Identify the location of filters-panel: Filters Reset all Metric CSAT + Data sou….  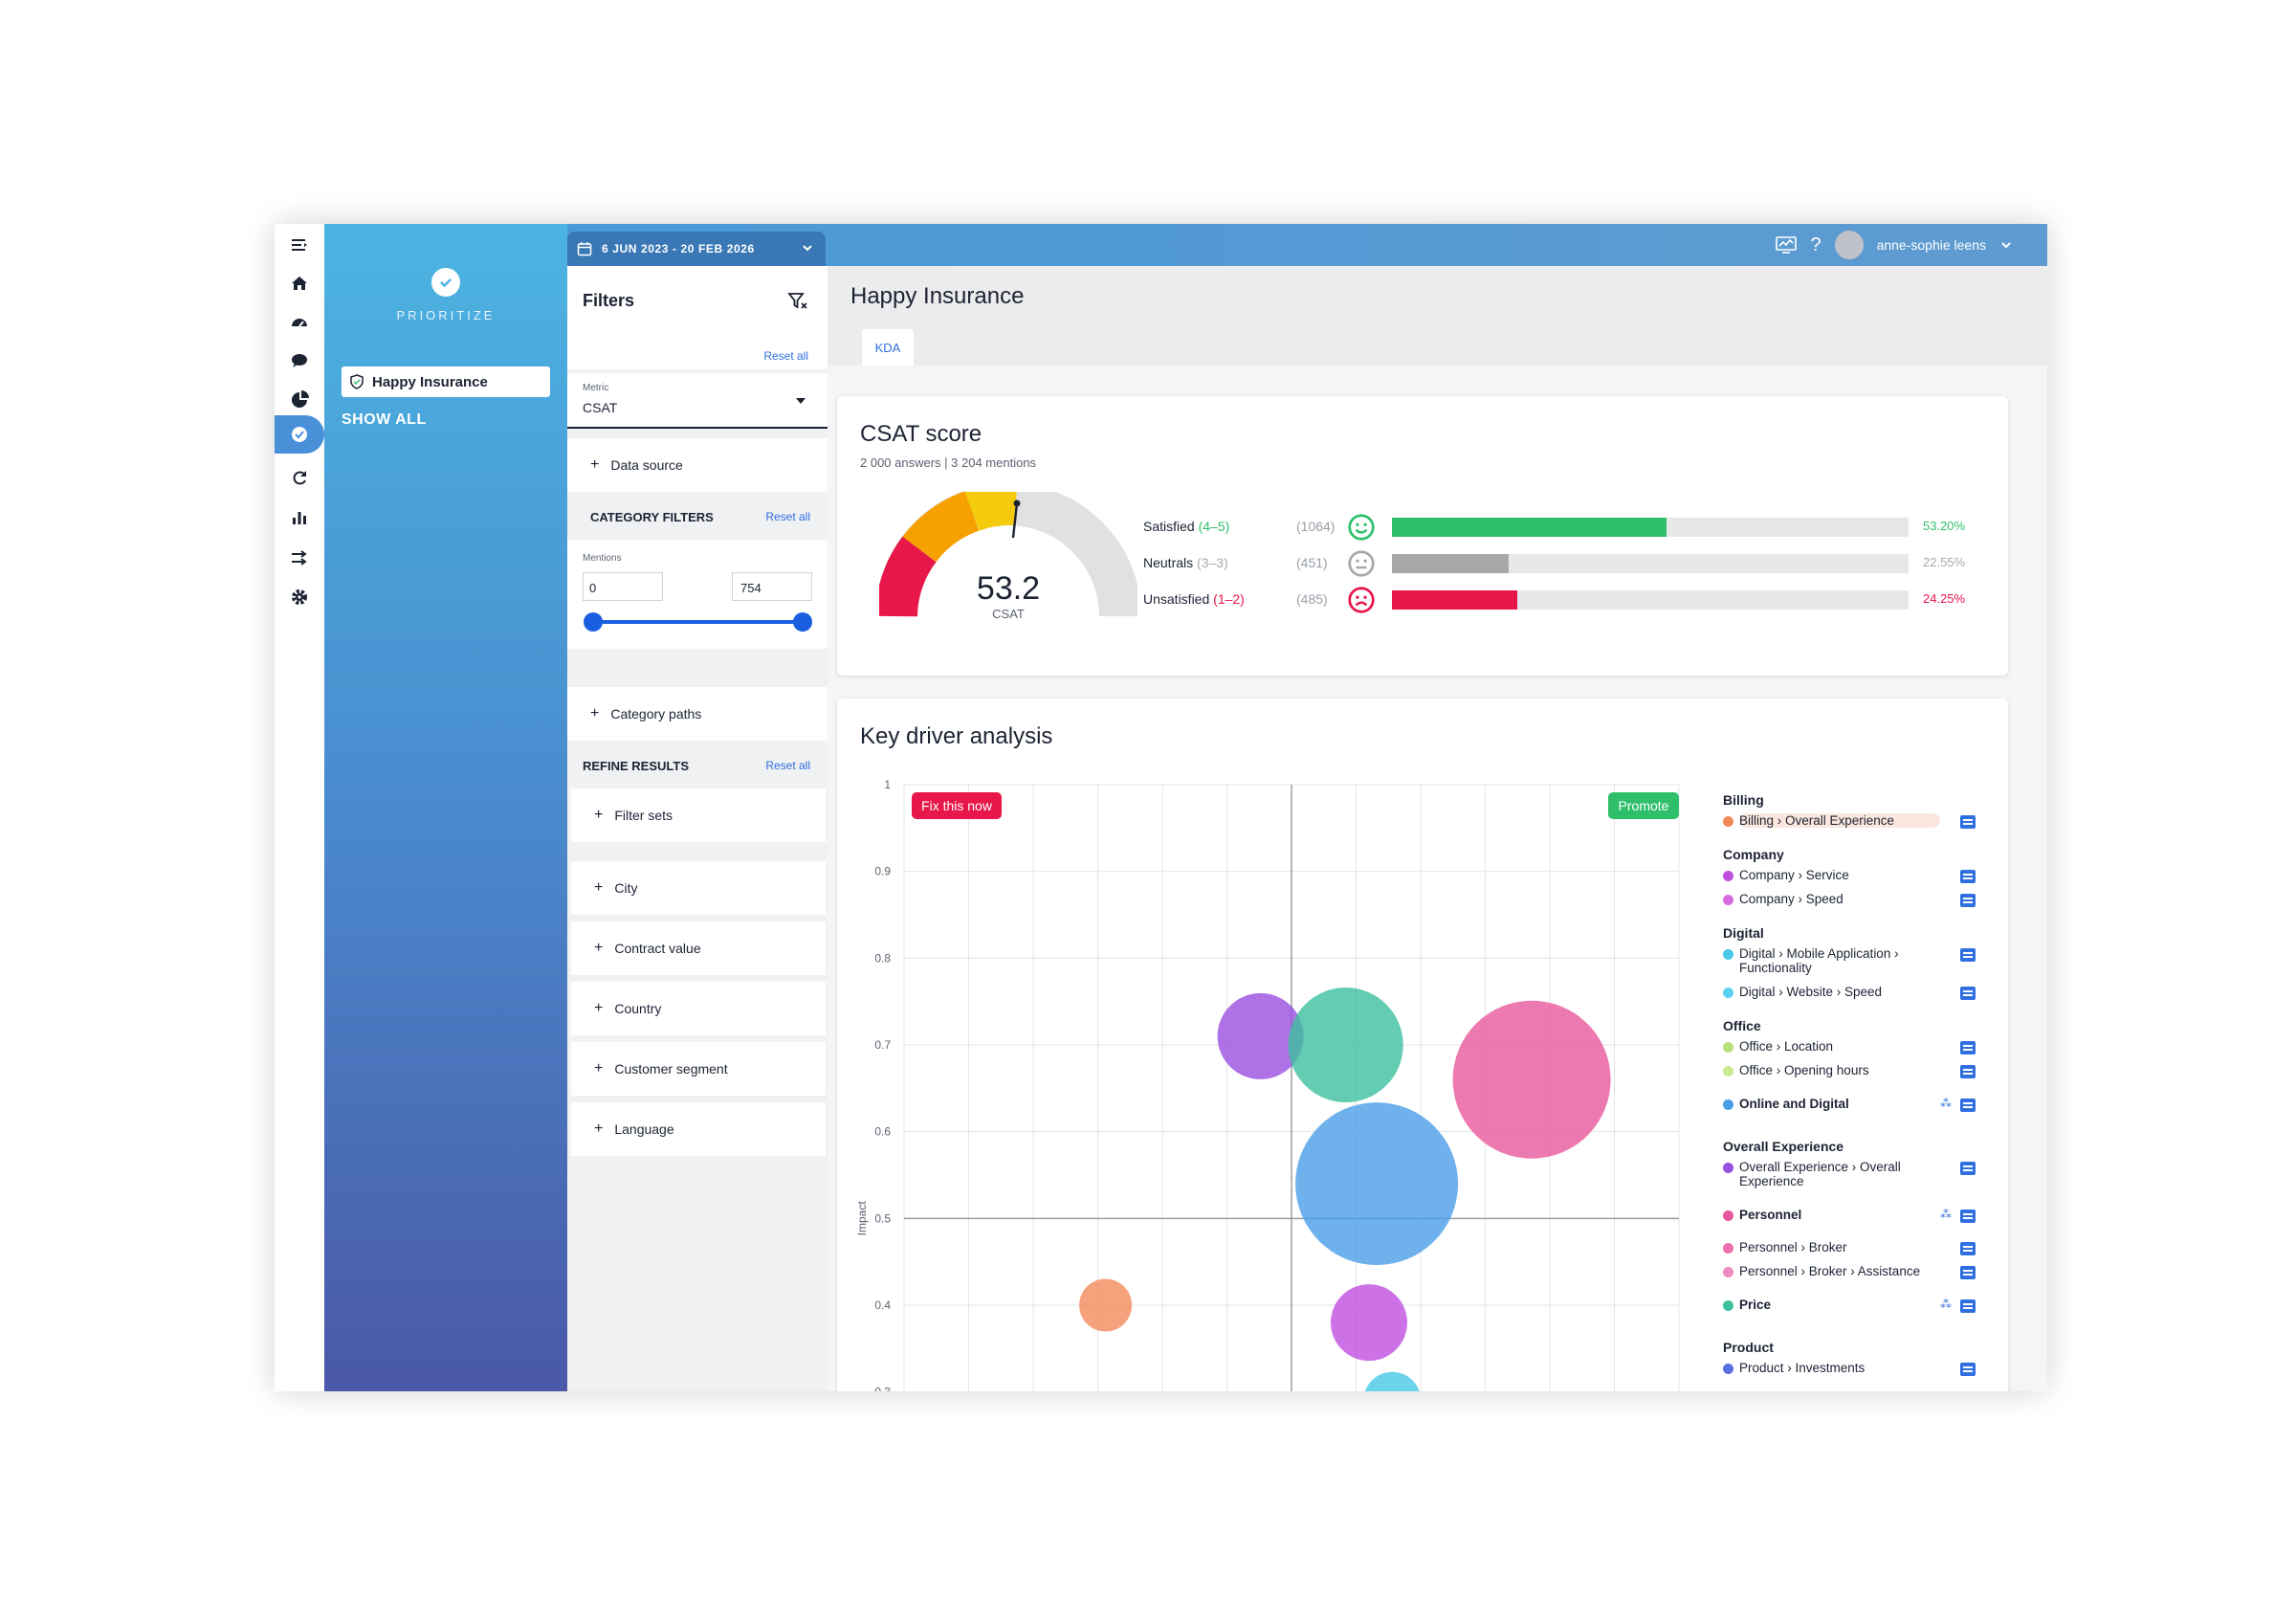
(697, 828).